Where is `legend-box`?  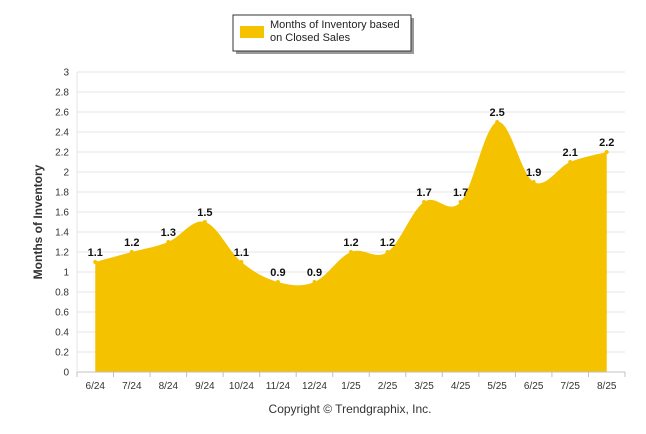 legend-box is located at coordinates (322, 33).